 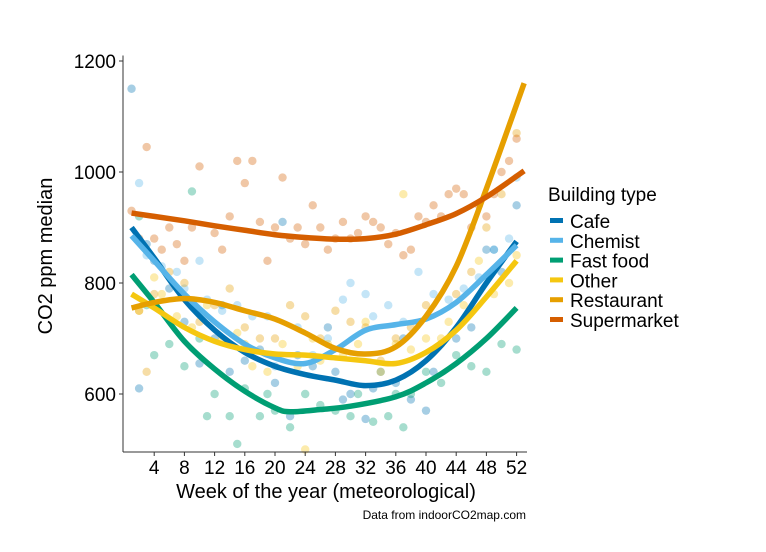 I want to click on x-tick-label: 40, so click(x=425, y=468).